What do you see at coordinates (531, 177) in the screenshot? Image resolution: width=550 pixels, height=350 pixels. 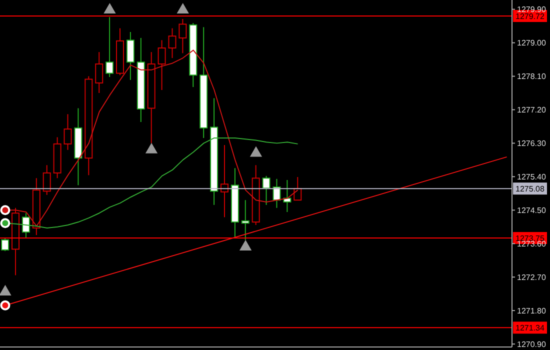 I see `y-tick-label: 1275.40` at bounding box center [531, 177].